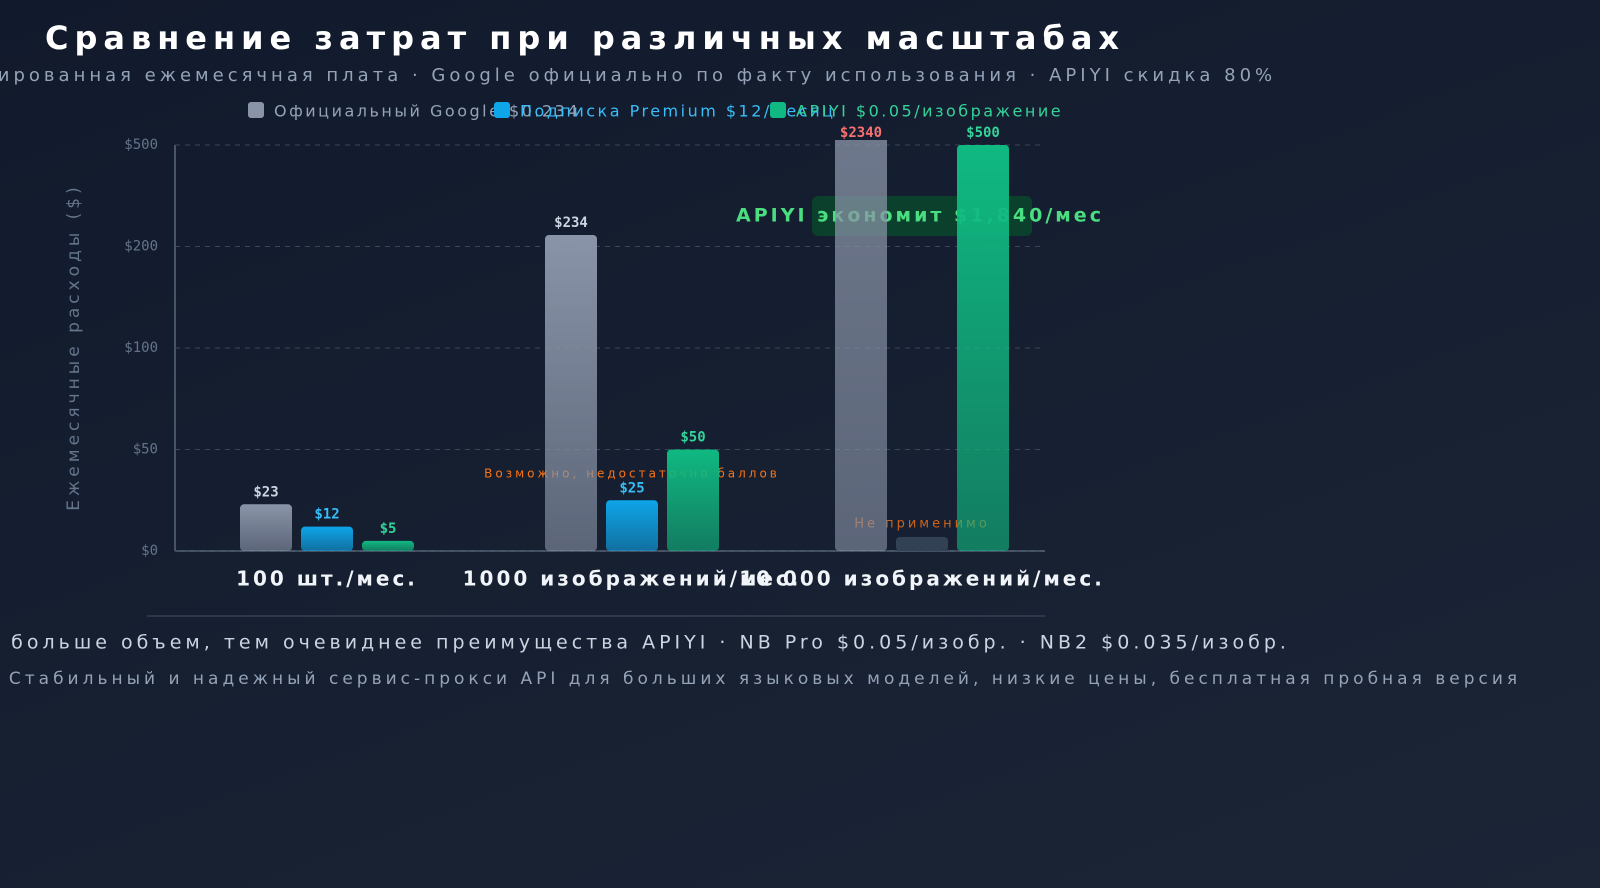  I want to click on x-tick-label: 10 000 изображений/мес., so click(922, 579).